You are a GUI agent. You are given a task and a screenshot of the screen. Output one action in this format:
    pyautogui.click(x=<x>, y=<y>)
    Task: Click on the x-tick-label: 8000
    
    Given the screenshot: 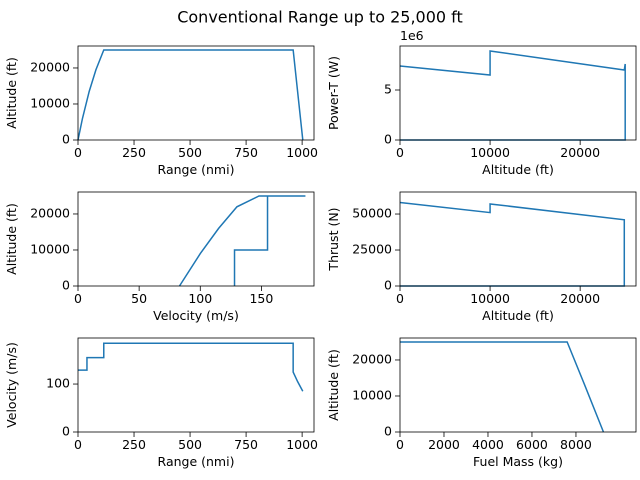 What is the action you would take?
    pyautogui.click(x=576, y=444)
    